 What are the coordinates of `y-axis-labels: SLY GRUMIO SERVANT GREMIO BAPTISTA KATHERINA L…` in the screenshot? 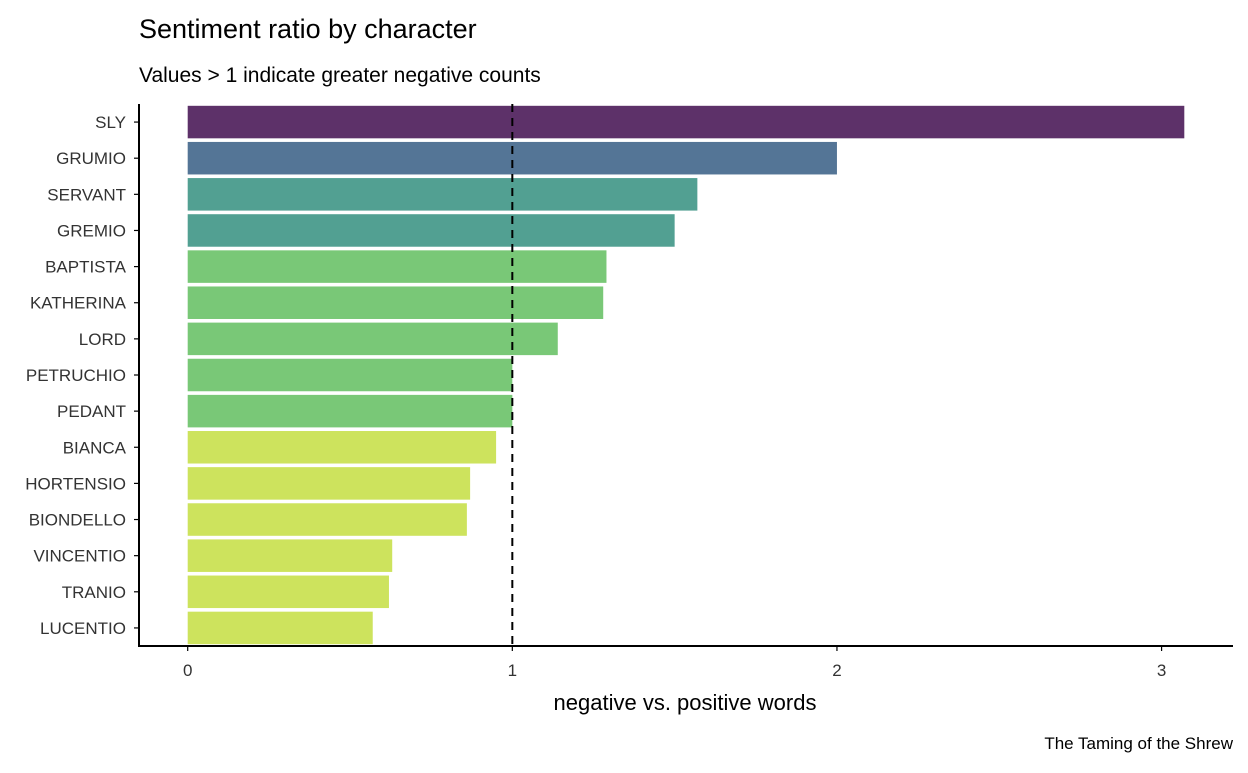 It's located at (82, 375).